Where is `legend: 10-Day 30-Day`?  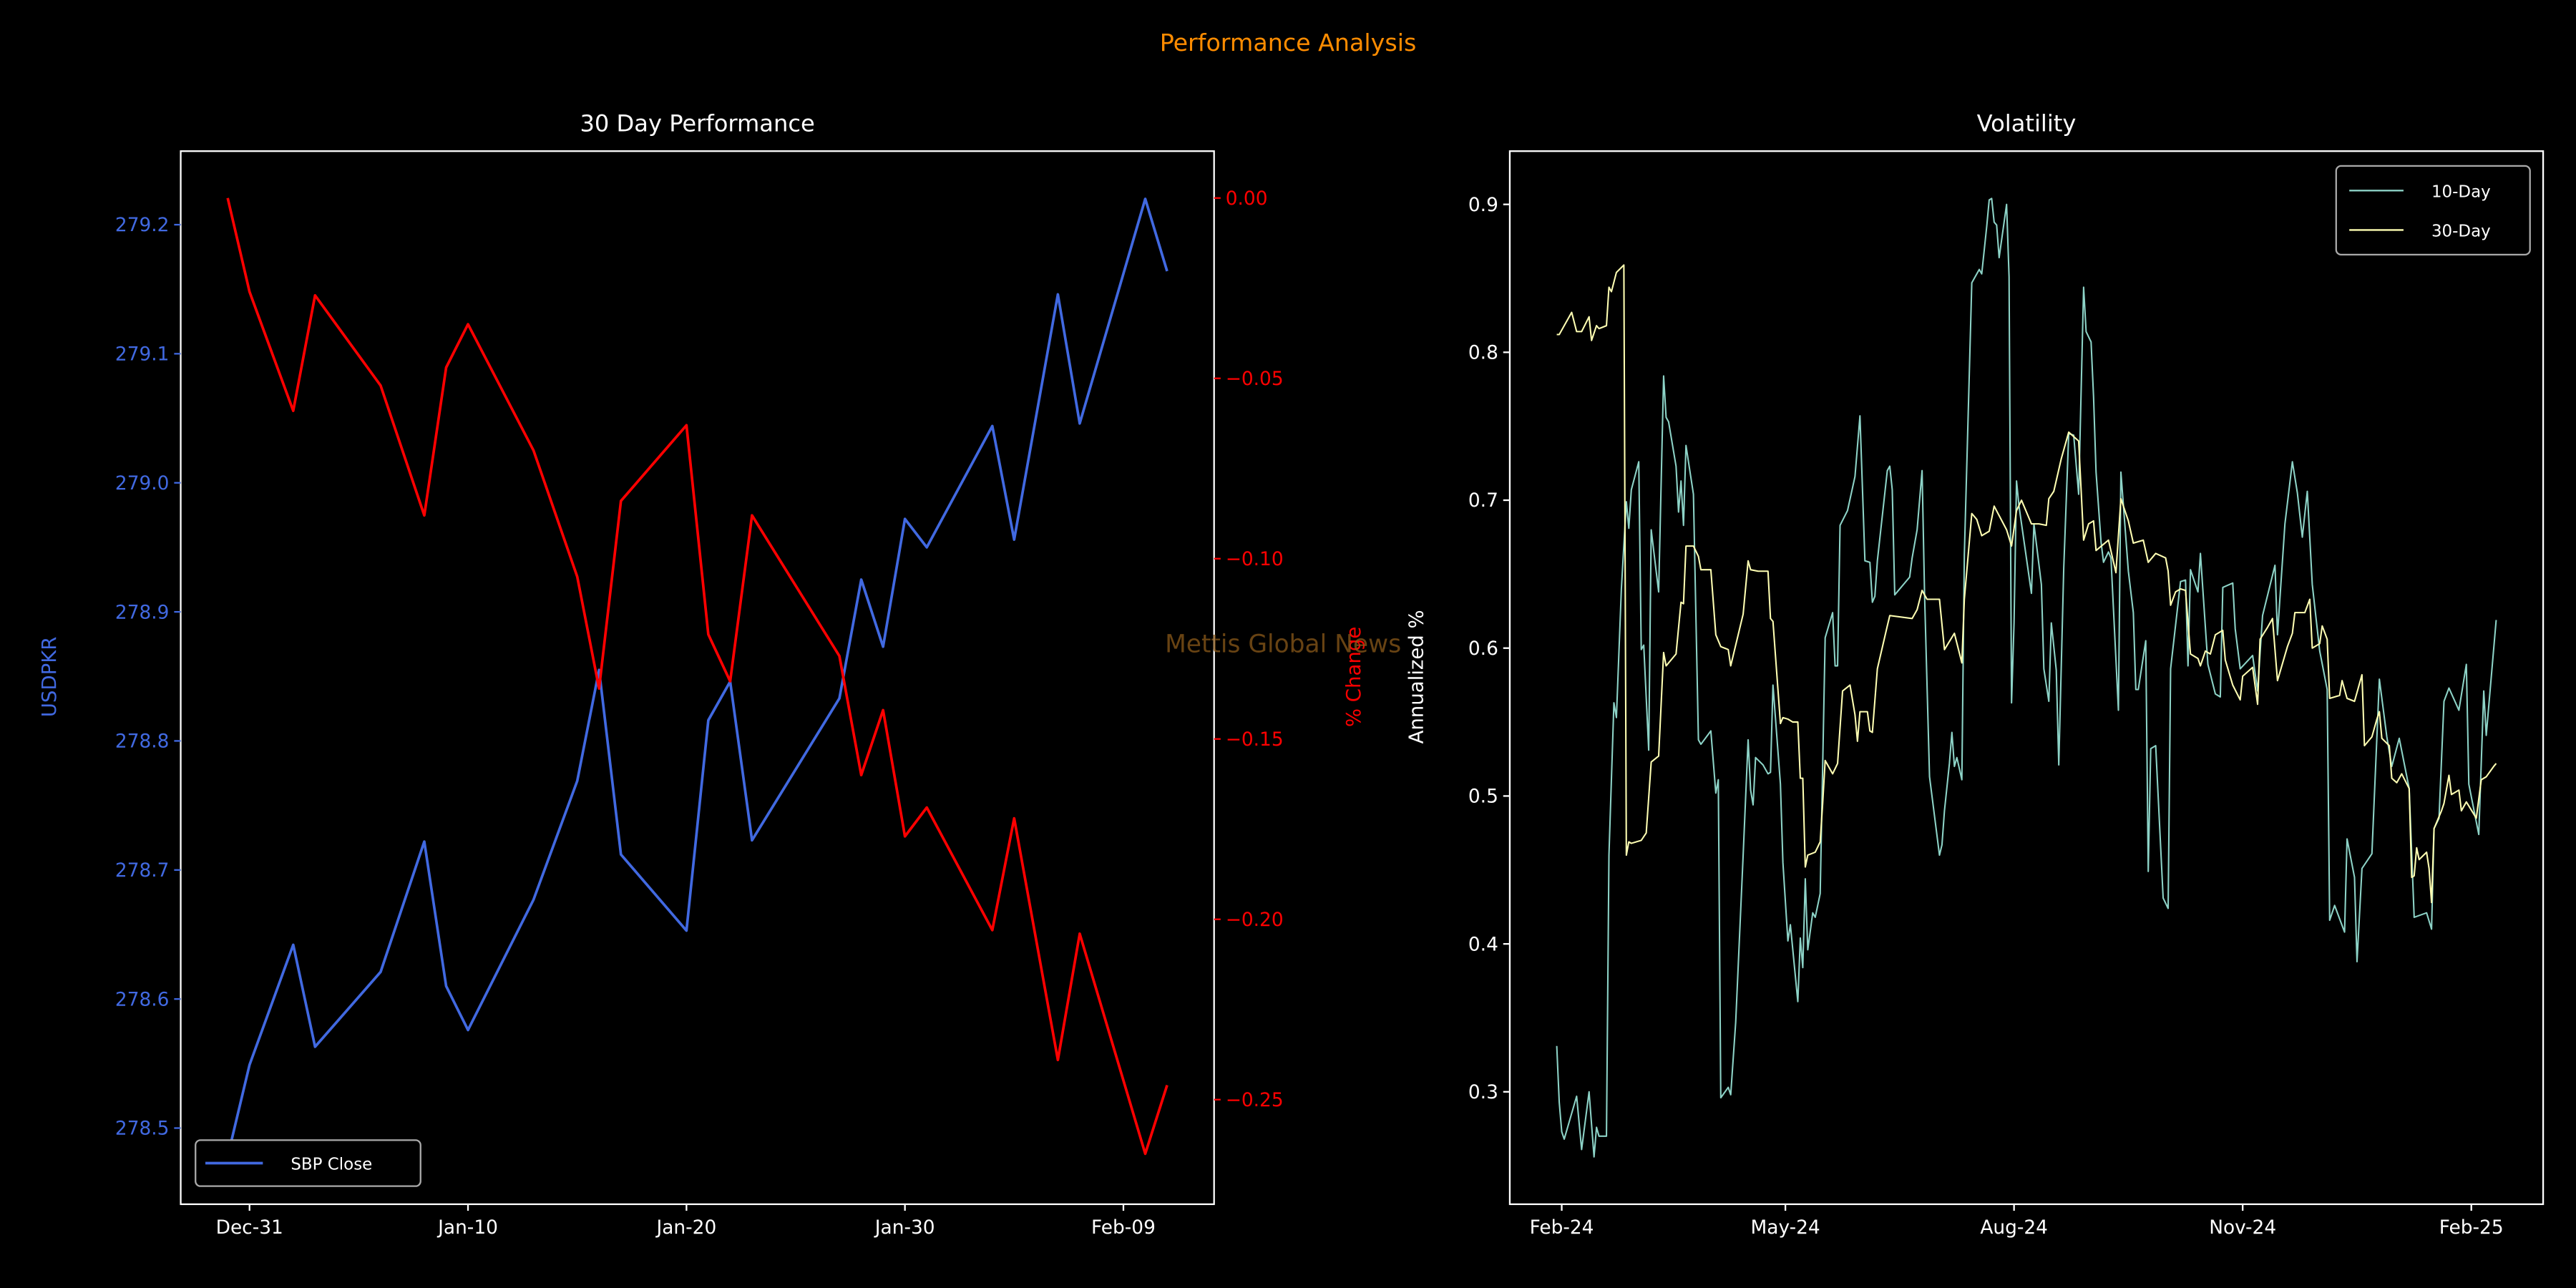 legend: 10-Day 30-Day is located at coordinates (2433, 210).